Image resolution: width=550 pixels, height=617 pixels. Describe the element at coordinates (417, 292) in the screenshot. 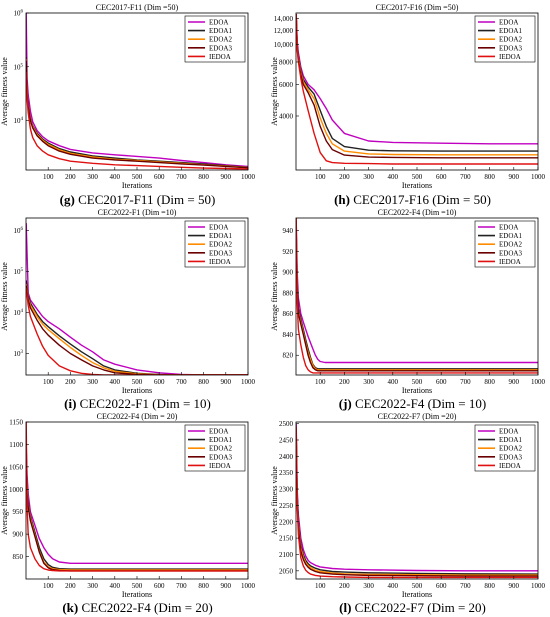

I see `series-line-edoa` at that location.